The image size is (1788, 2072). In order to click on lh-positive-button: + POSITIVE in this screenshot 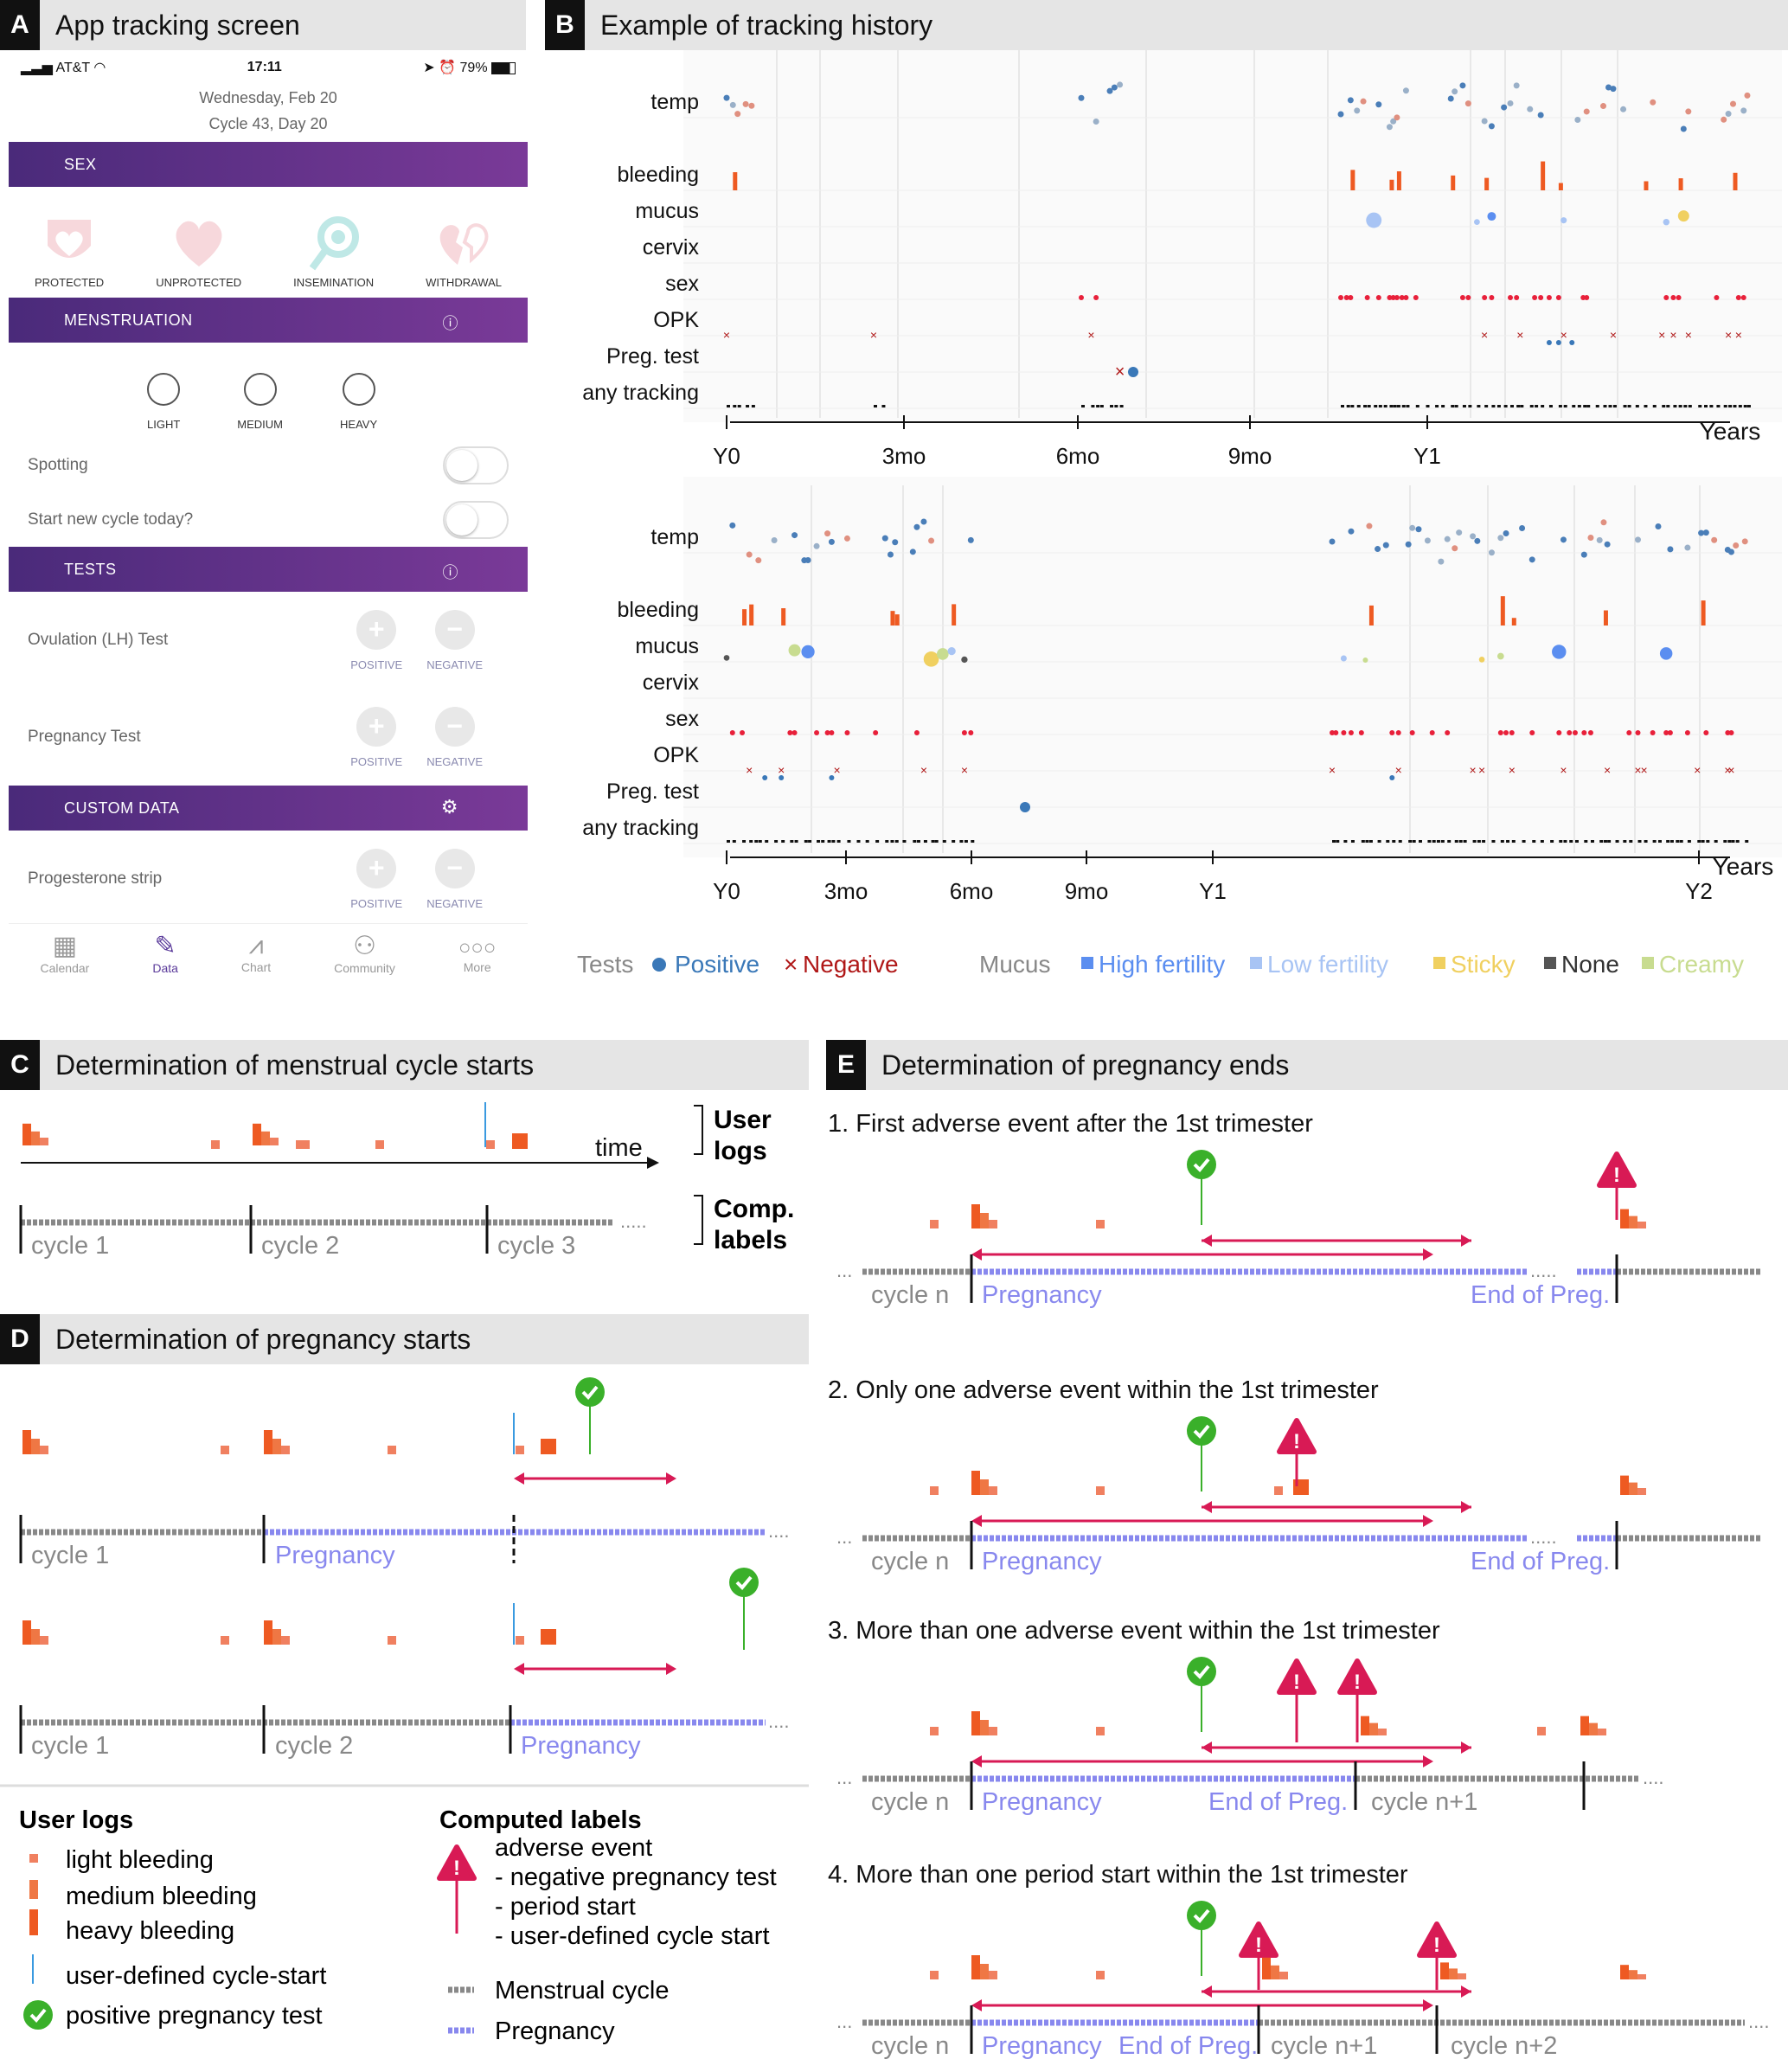, I will do `click(376, 640)`.